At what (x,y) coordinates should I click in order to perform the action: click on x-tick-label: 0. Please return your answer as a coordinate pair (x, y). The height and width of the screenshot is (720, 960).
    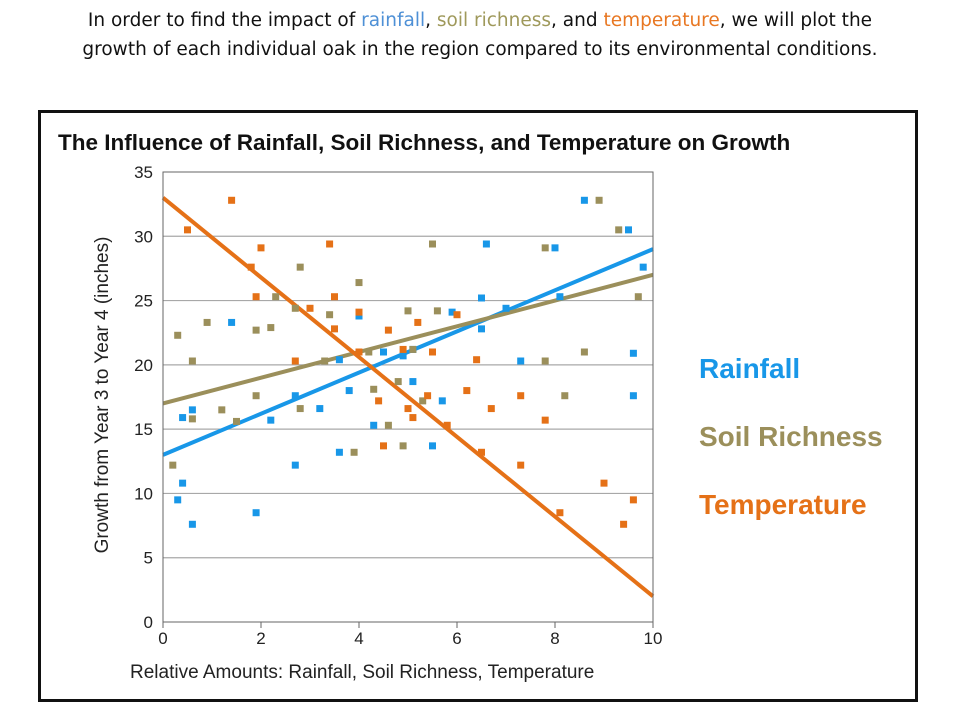
    Looking at the image, I should click on (162, 638).